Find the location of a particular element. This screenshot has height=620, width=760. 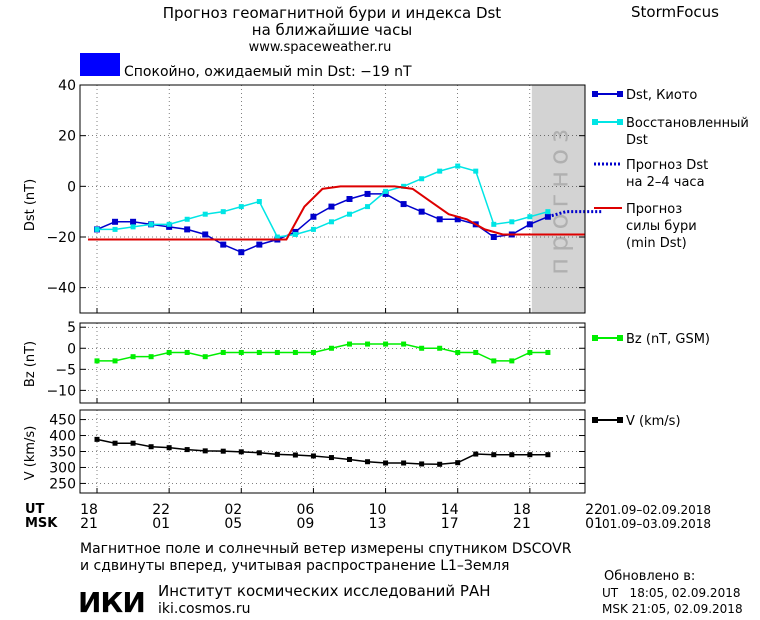

updated-label: Обновлено в: is located at coordinates (649, 576).